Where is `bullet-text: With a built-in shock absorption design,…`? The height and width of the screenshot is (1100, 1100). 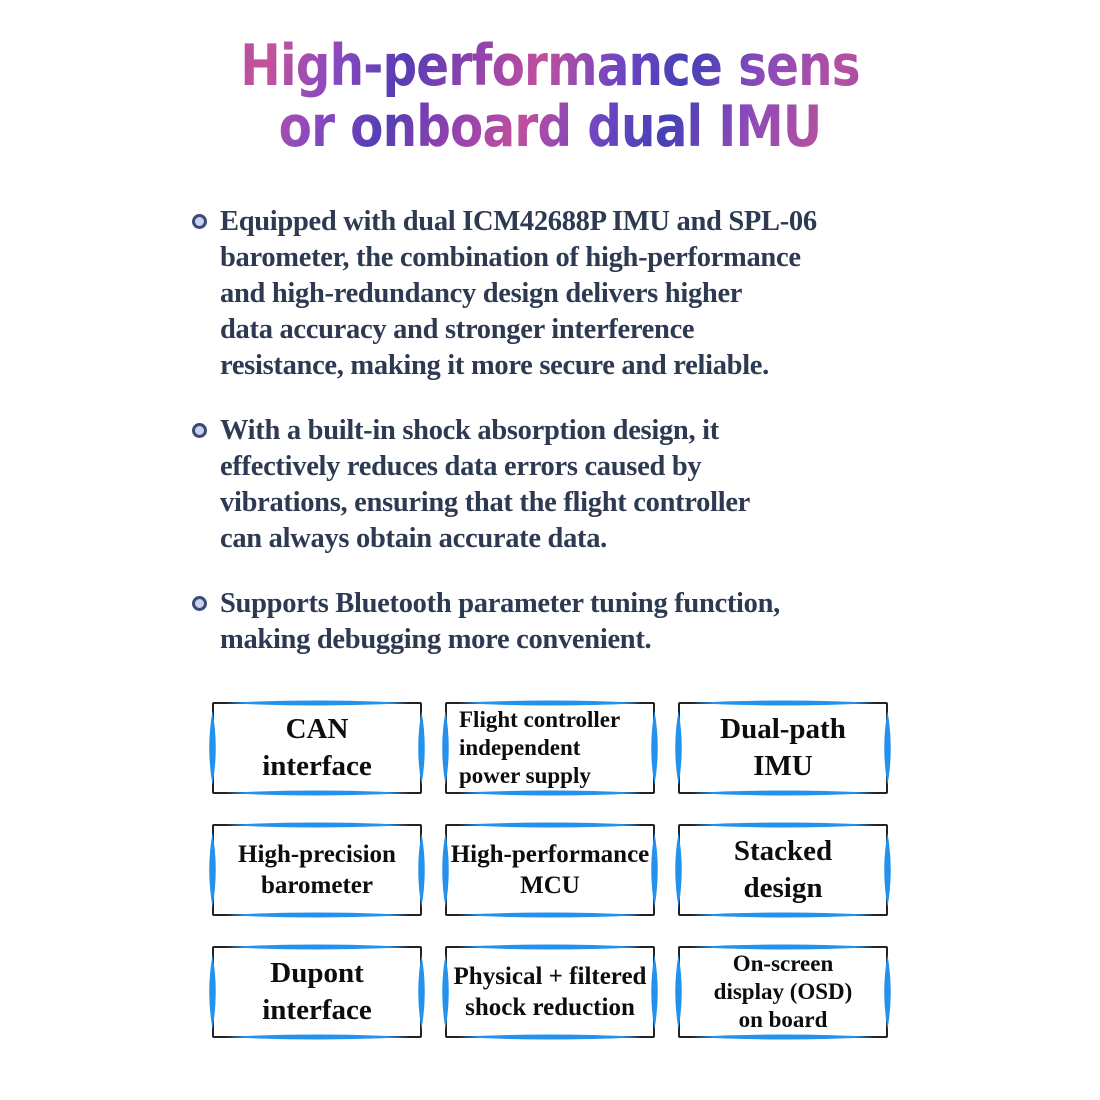 bullet-text: With a built-in shock absorption design,… is located at coordinates (485, 484).